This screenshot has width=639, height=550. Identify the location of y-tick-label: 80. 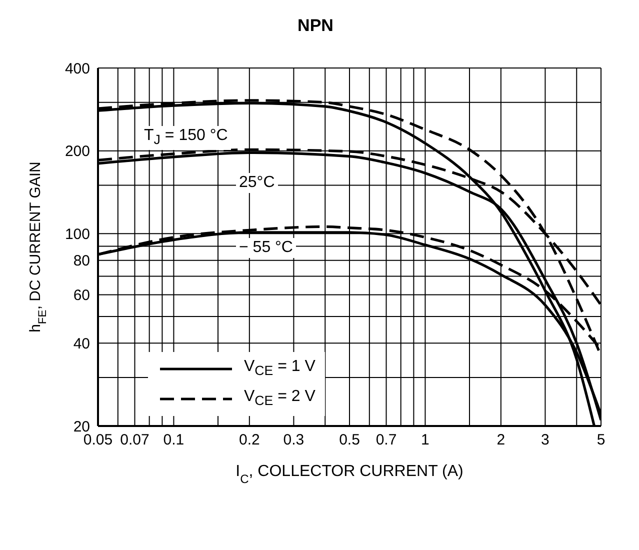
(81, 261).